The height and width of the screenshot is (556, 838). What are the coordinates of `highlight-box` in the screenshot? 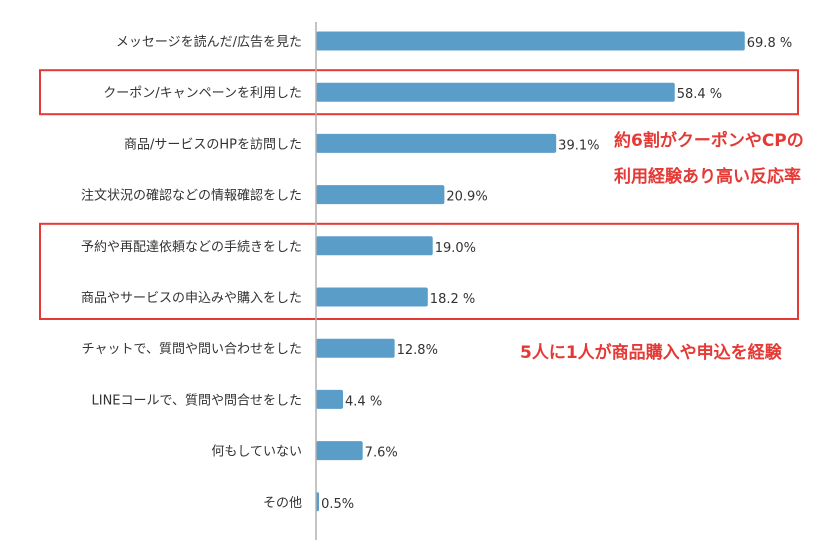 It's located at (419, 92).